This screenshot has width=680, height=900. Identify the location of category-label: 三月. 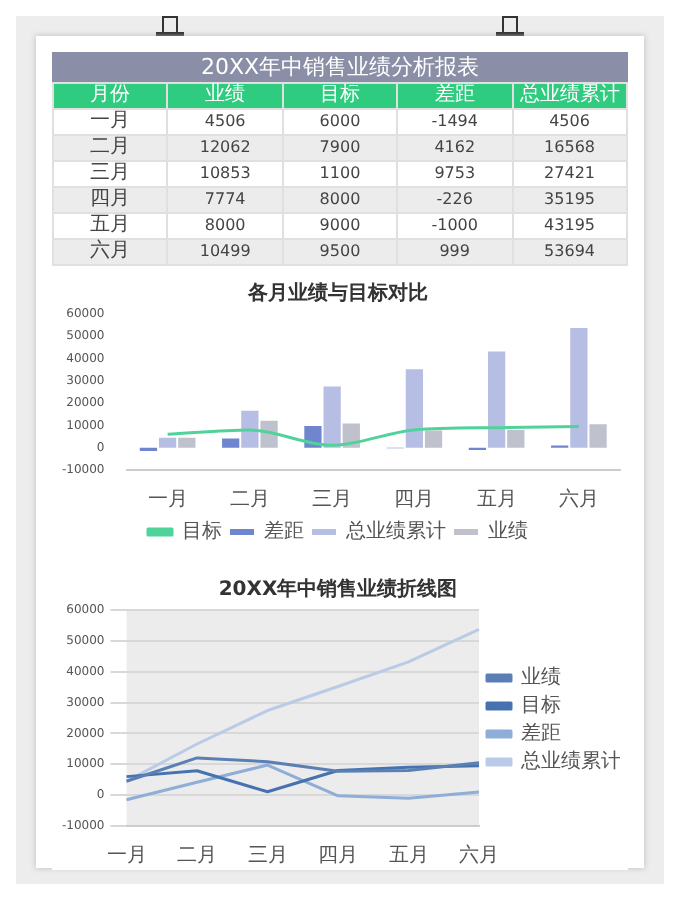
(110, 174).